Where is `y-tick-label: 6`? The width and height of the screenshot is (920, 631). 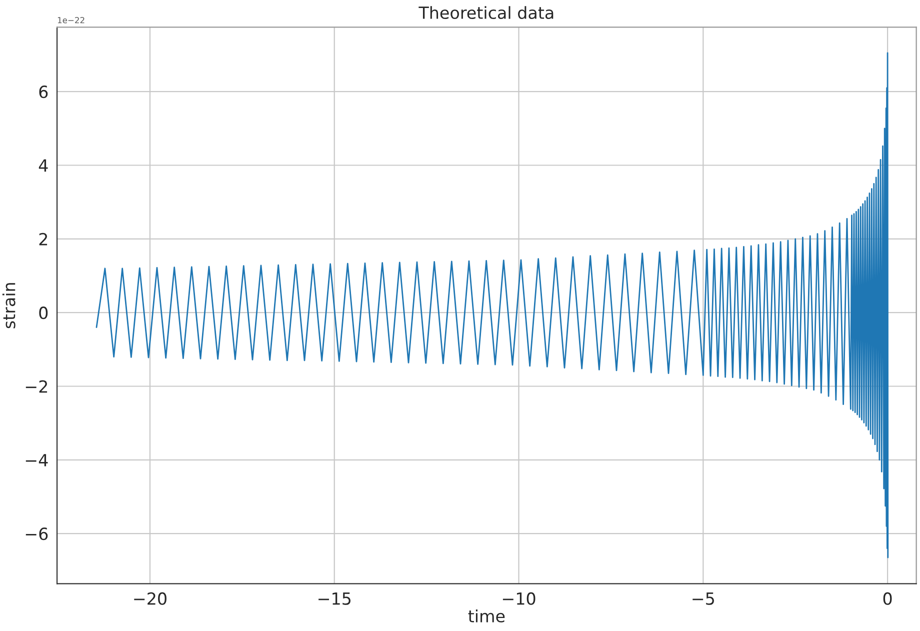
y-tick-label: 6 is located at coordinates (43, 92).